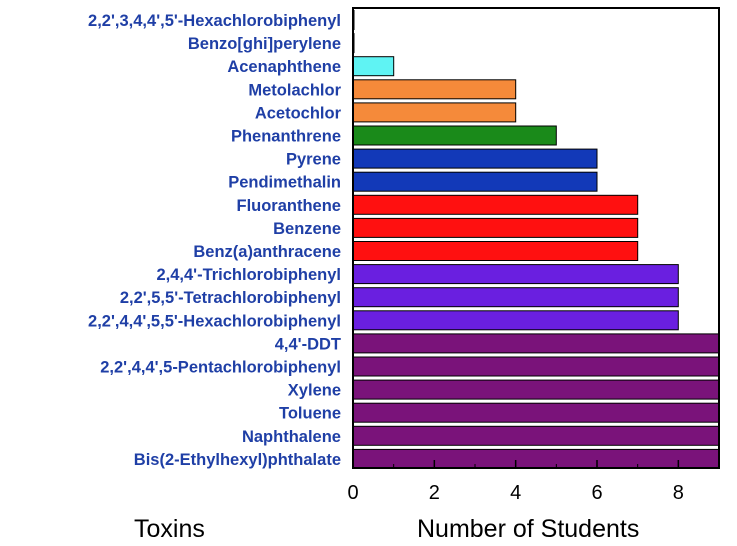  What do you see at coordinates (307, 229) in the screenshot?
I see `category-label: Benzene` at bounding box center [307, 229].